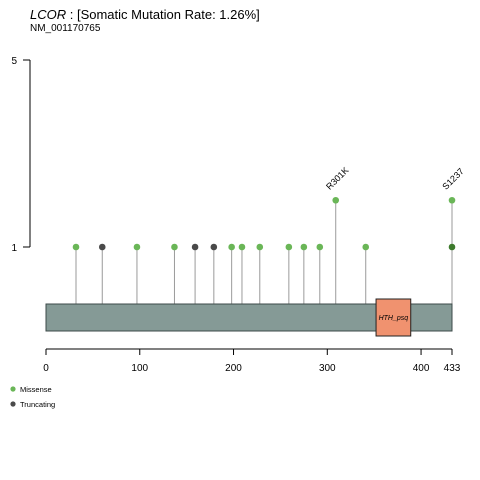  I want to click on mutation-label-14: S1237, so click(452, 178).